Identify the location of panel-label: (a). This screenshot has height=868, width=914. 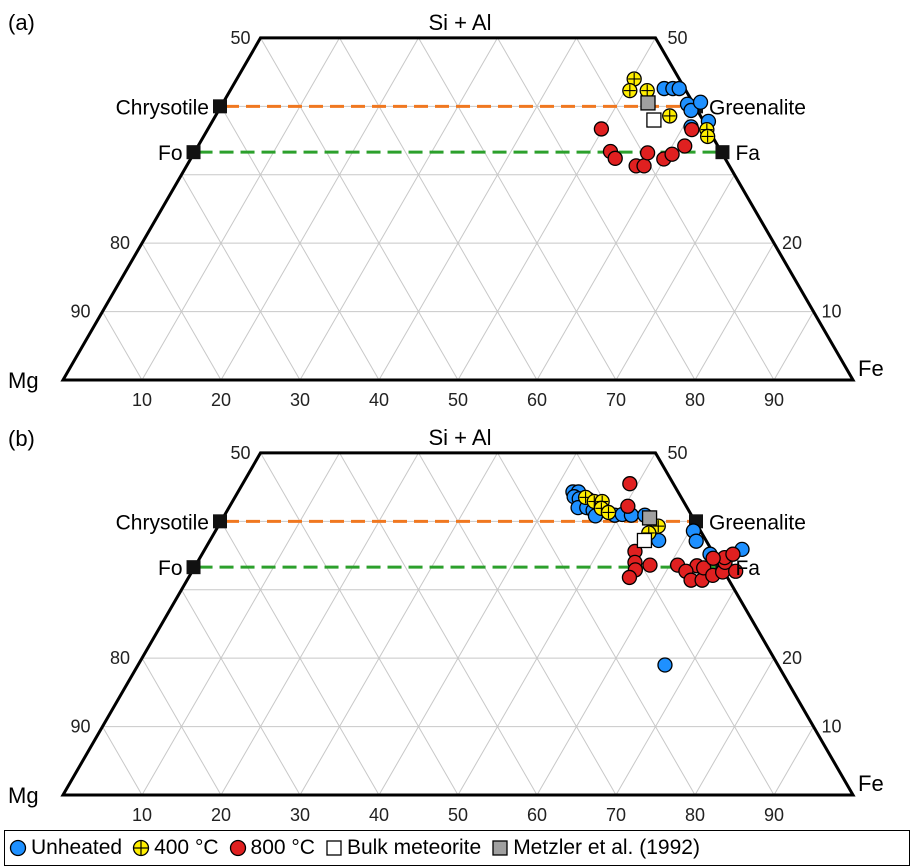
(21, 22).